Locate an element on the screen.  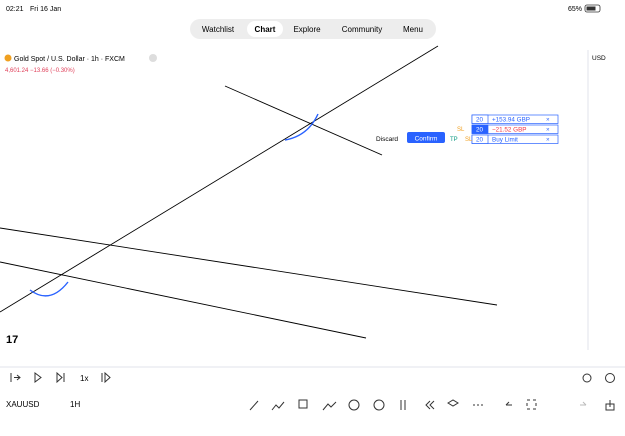
tab: Explore is located at coordinates (307, 29).